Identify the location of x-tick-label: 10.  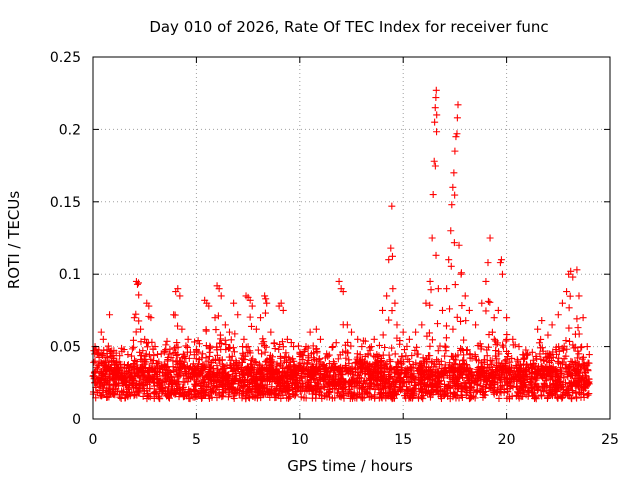
(300, 440).